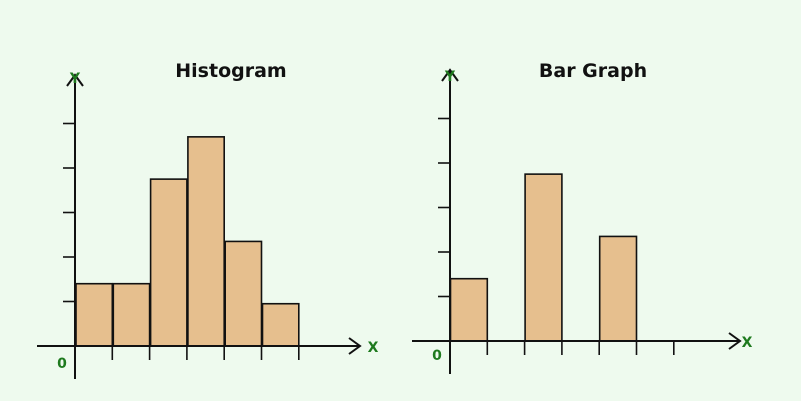 This screenshot has height=401, width=801. Describe the element at coordinates (437, 356) in the screenshot. I see `bar-graph-origin-label: 0` at that location.